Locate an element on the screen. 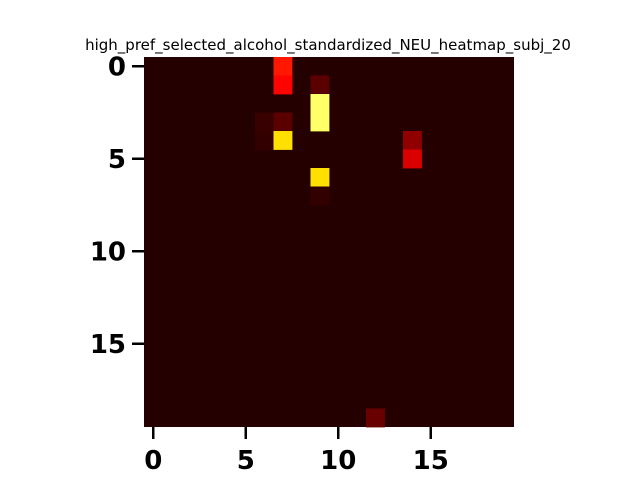 The width and height of the screenshot is (640, 480). y-tick-label: 15 is located at coordinates (108, 345).